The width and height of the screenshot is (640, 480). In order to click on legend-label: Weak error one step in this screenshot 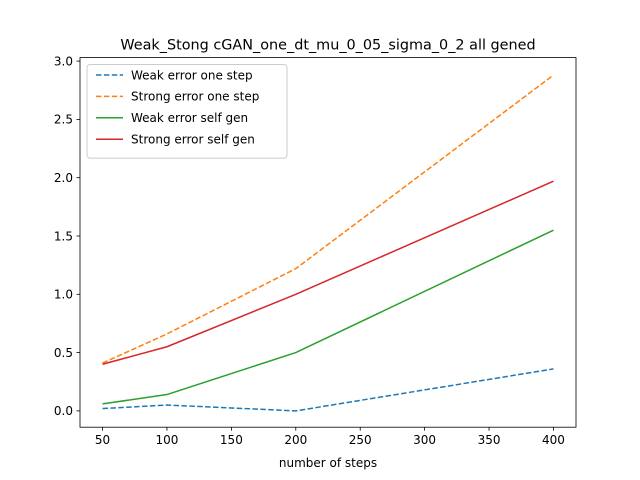, I will do `click(192, 75)`.